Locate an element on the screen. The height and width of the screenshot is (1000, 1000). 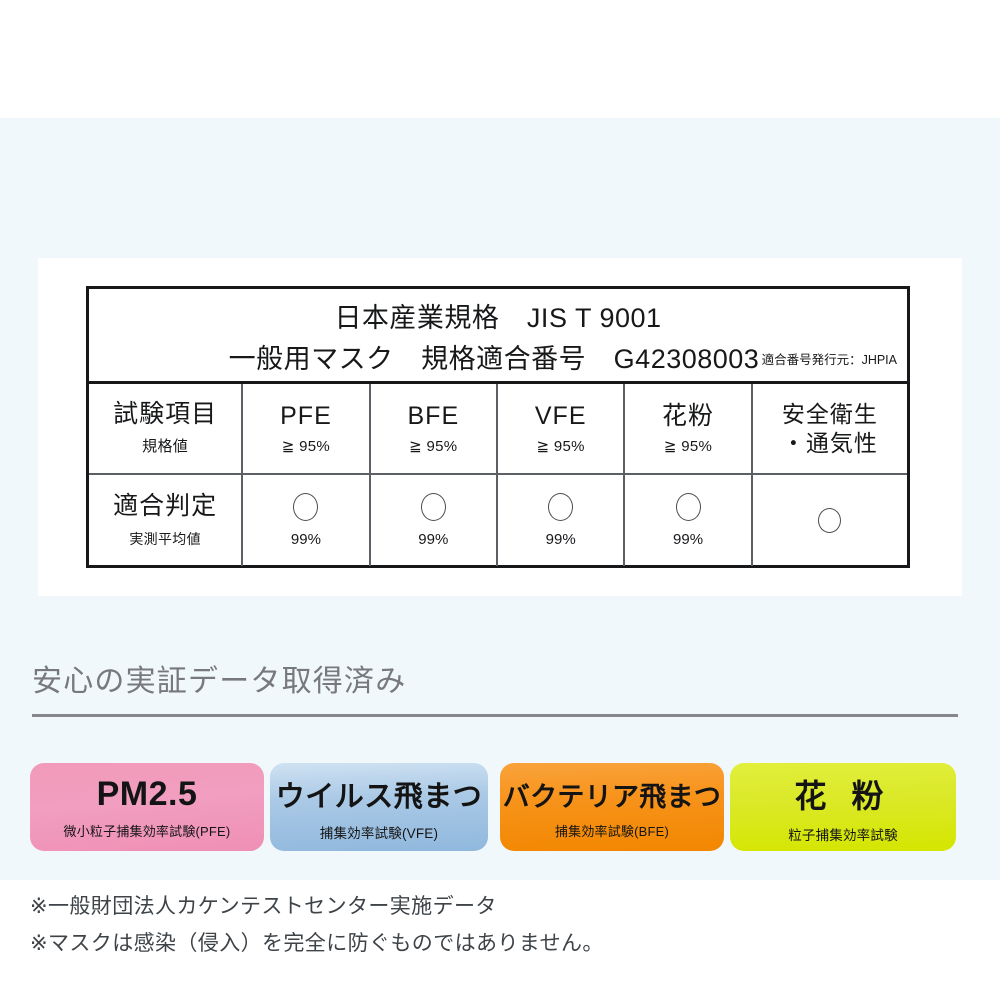
table-cell-header-vfe: VFE ≧ 95% is located at coordinates (562, 428).